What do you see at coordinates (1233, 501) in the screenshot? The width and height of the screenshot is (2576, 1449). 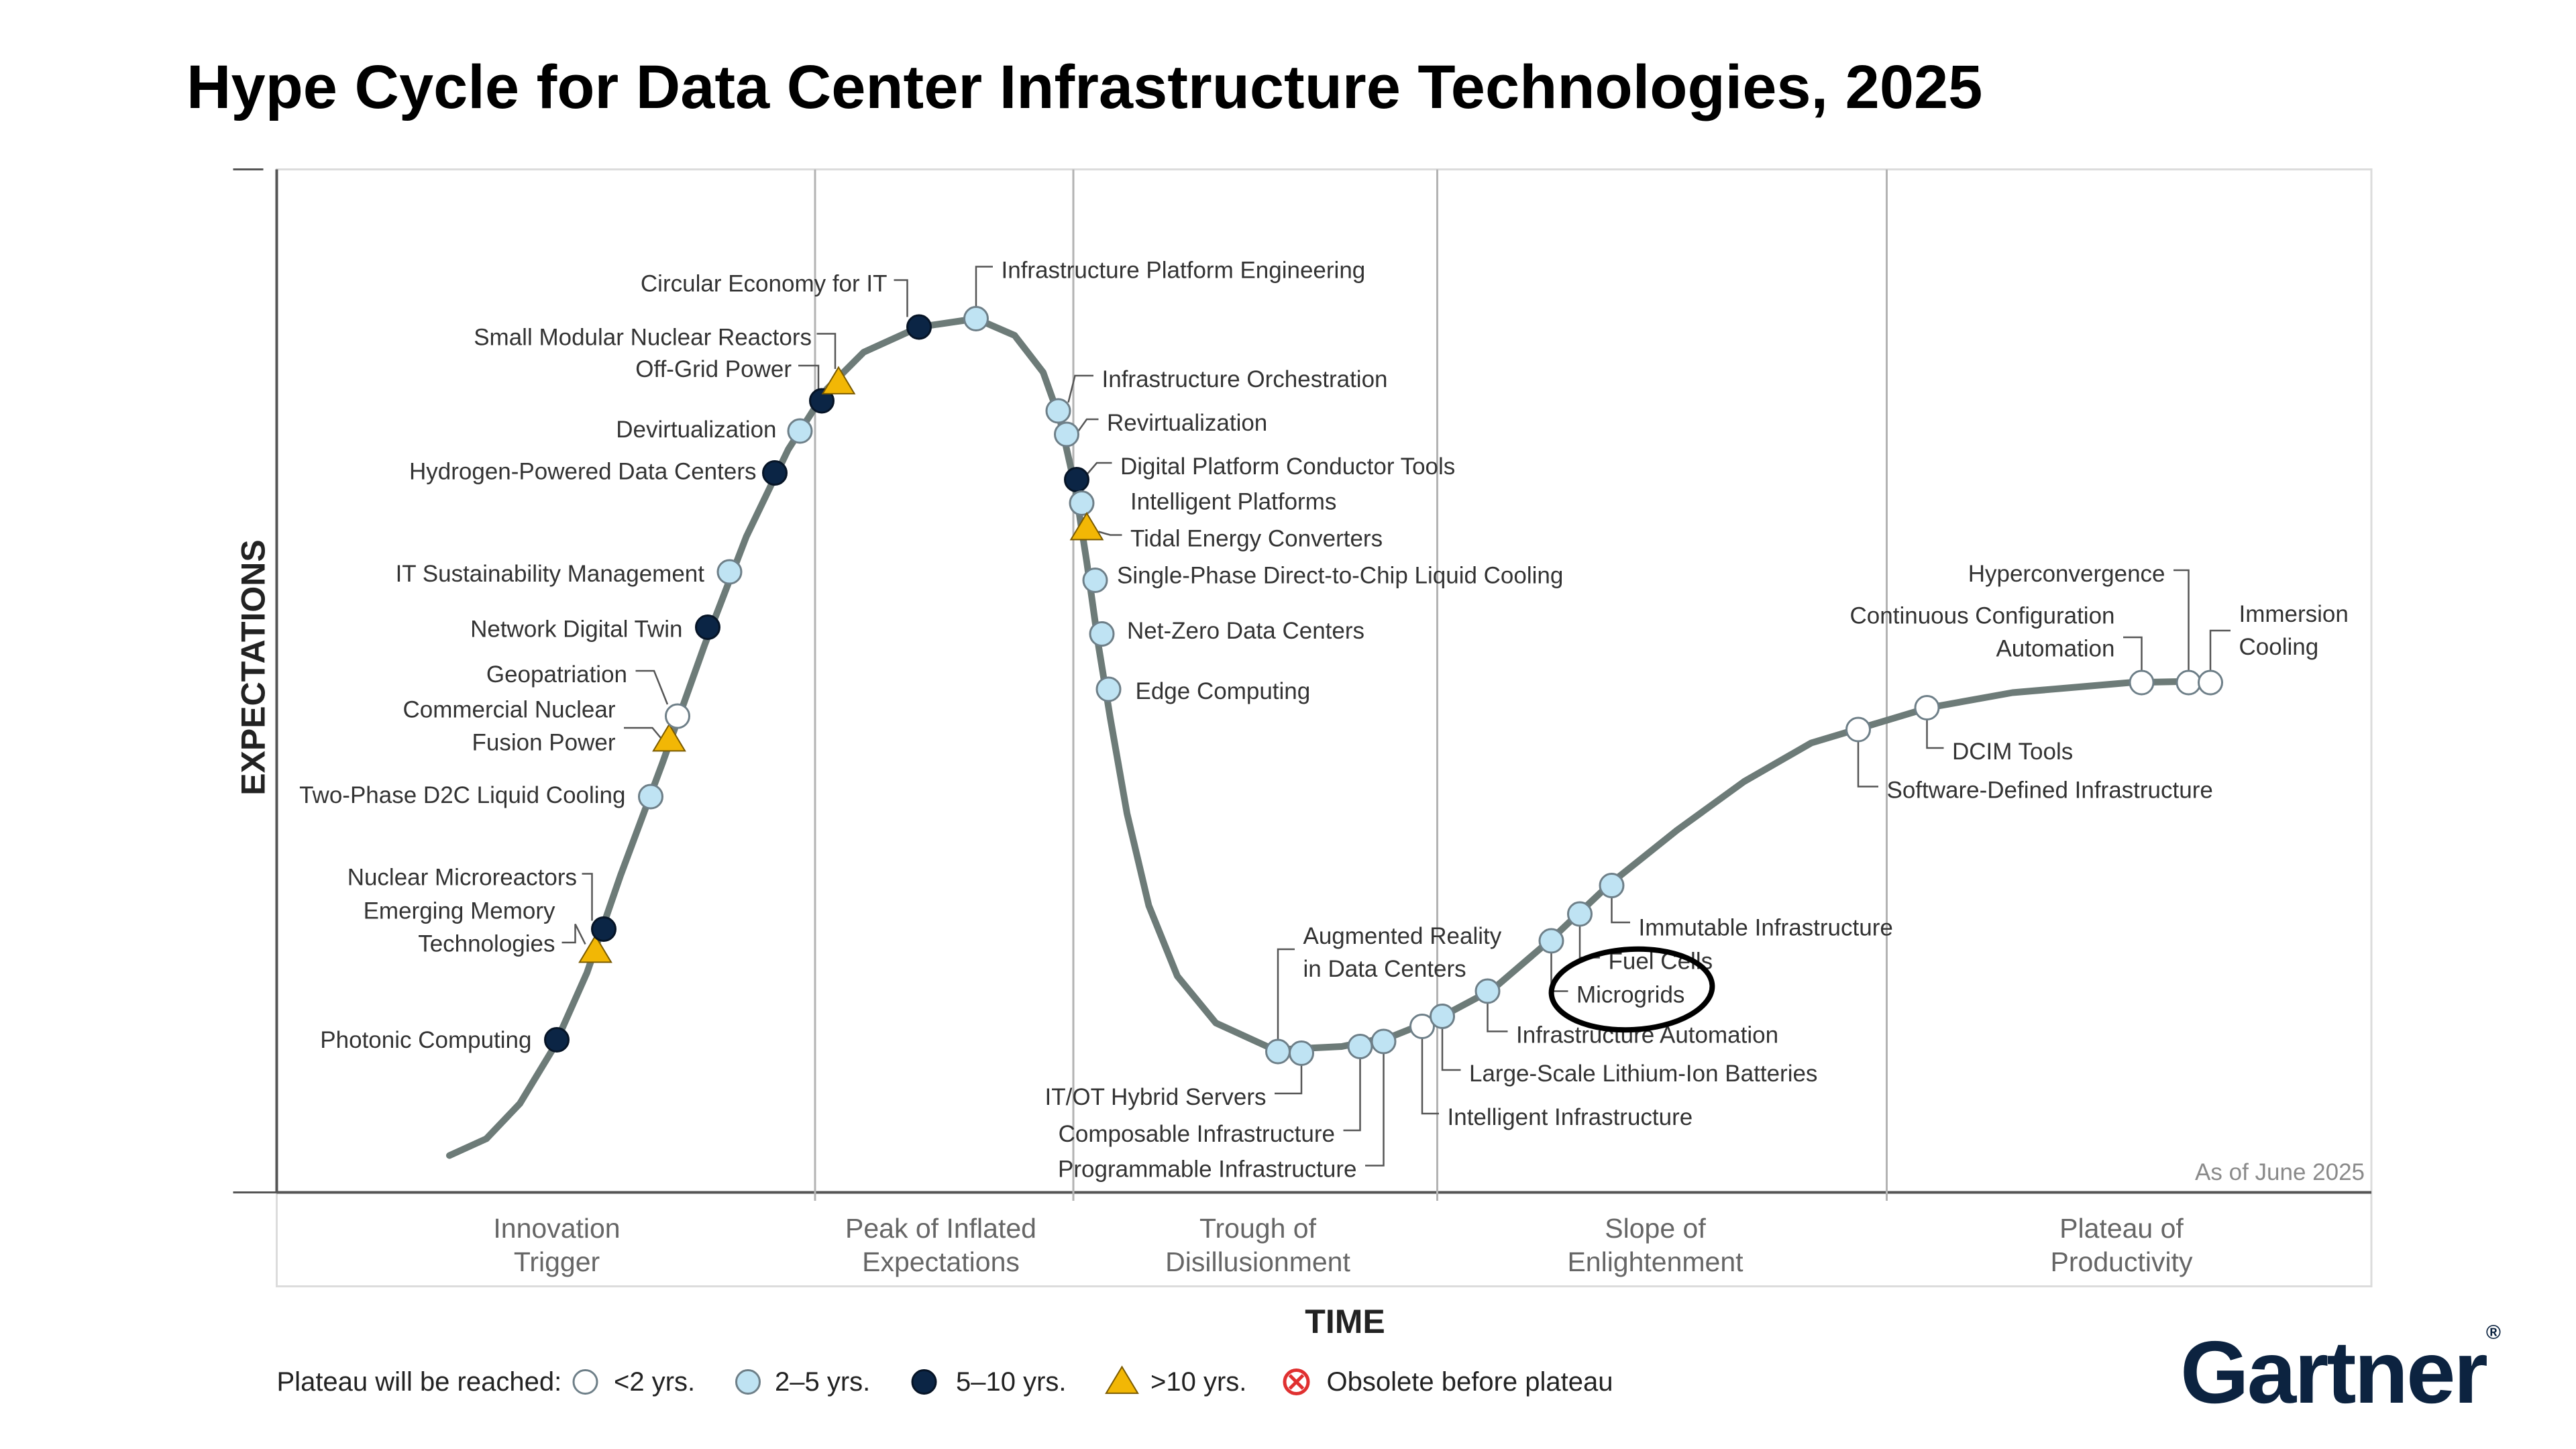 I see `label-intelligent-platforms: Intelligent Platforms` at bounding box center [1233, 501].